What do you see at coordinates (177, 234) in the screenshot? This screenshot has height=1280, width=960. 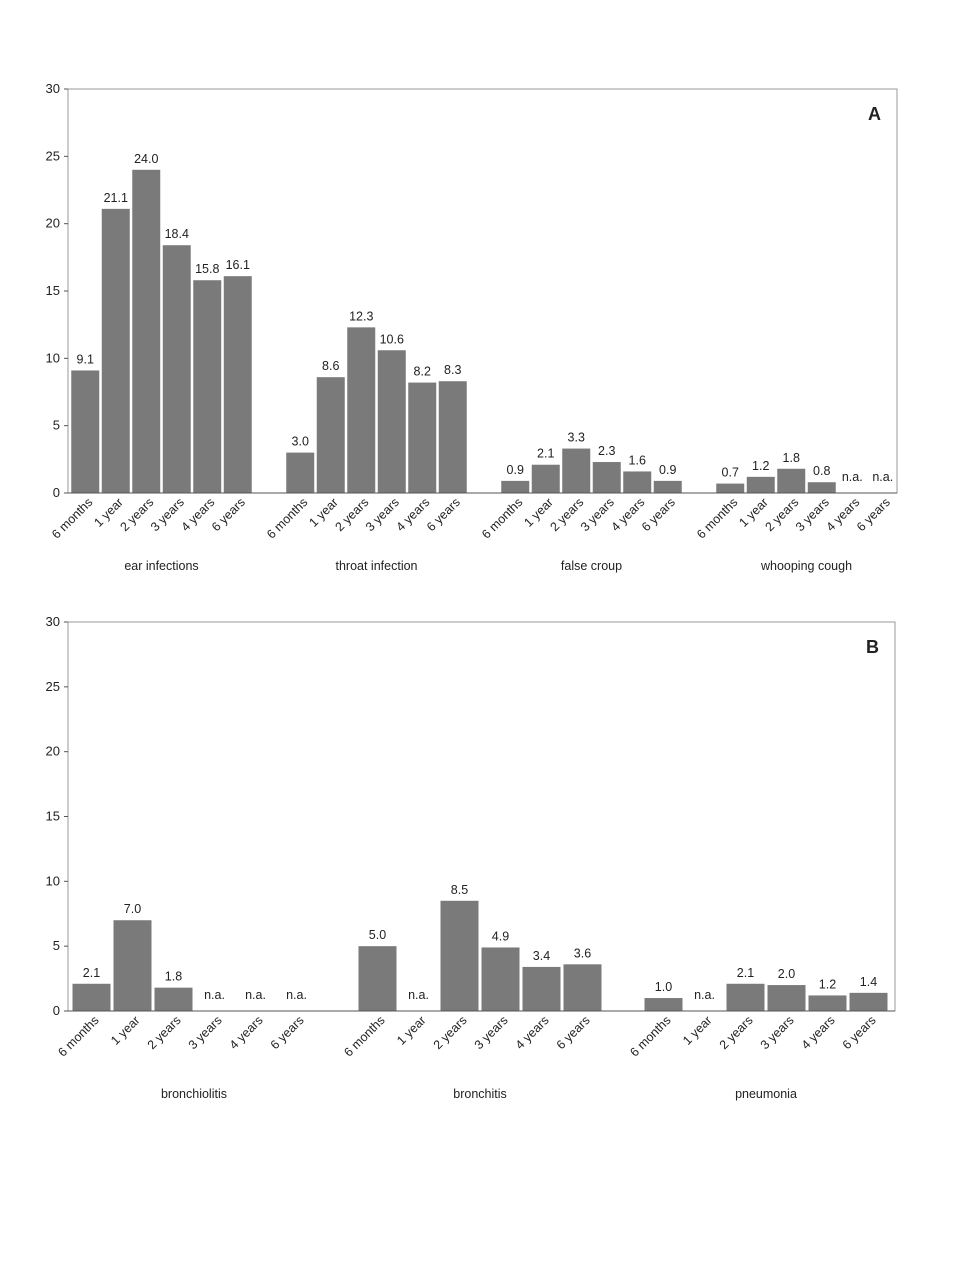 I see `data-label: 18.4` at bounding box center [177, 234].